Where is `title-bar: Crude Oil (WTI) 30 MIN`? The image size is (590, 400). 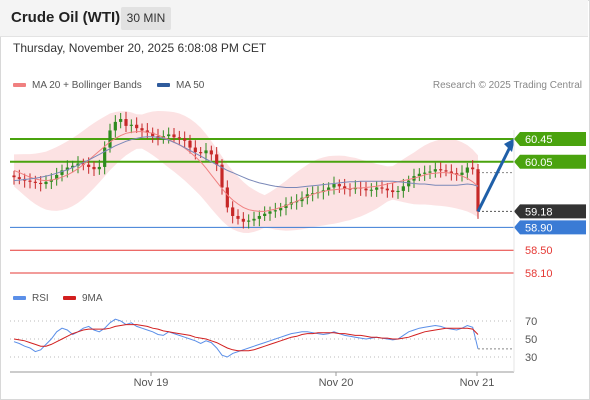
title-bar: Crude Oil (WTI) 30 MIN is located at coordinates (294, 18).